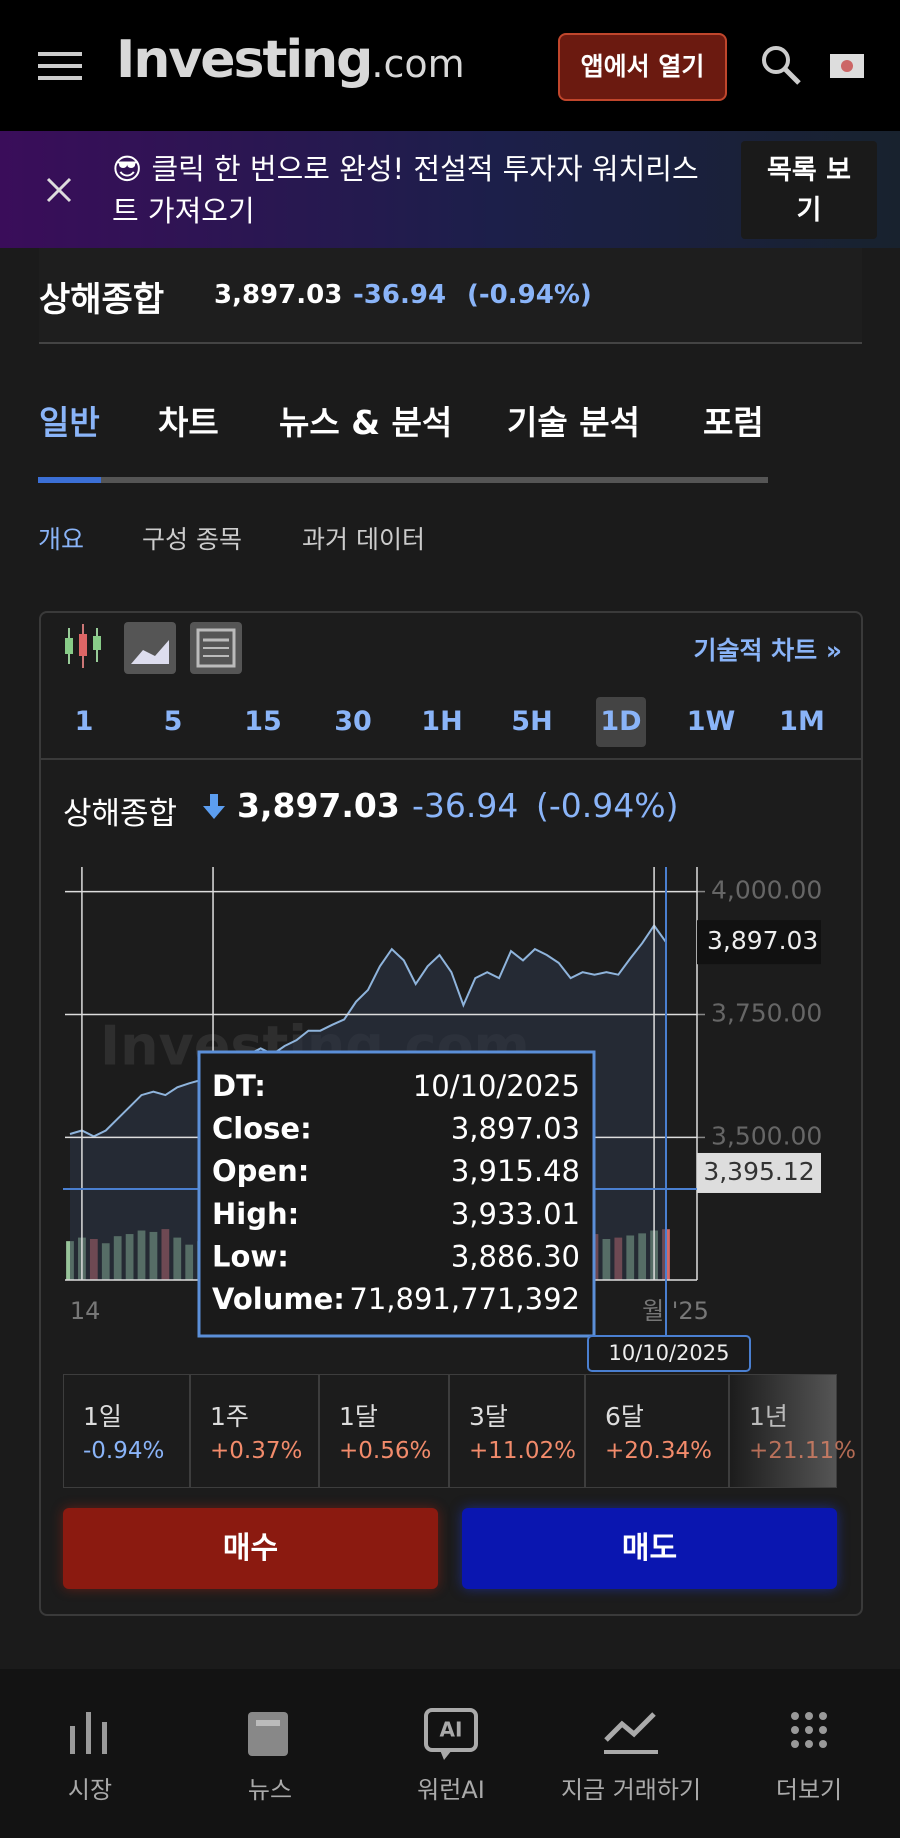 This screenshot has width=900, height=1838. I want to click on header, so click(450, 65).